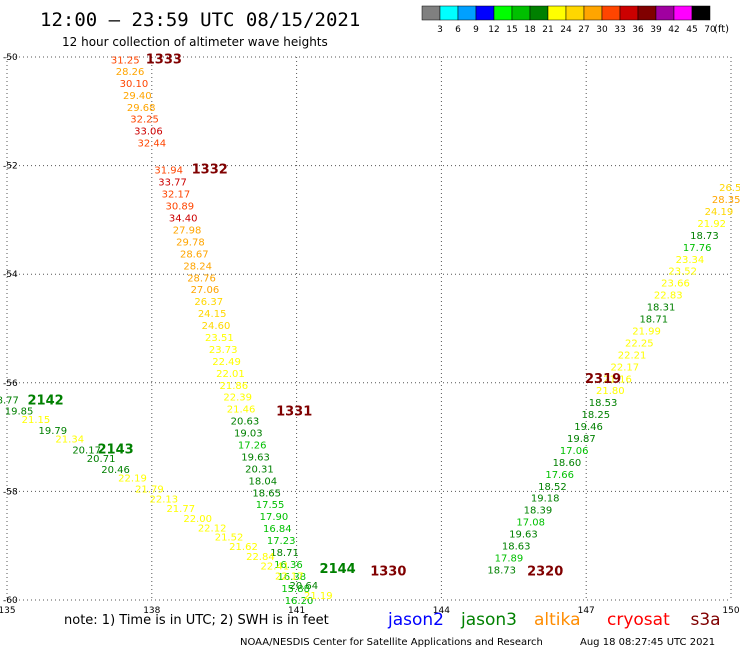  Describe the element at coordinates (183, 219) in the screenshot. I see `swh-value: 34.40` at that location.